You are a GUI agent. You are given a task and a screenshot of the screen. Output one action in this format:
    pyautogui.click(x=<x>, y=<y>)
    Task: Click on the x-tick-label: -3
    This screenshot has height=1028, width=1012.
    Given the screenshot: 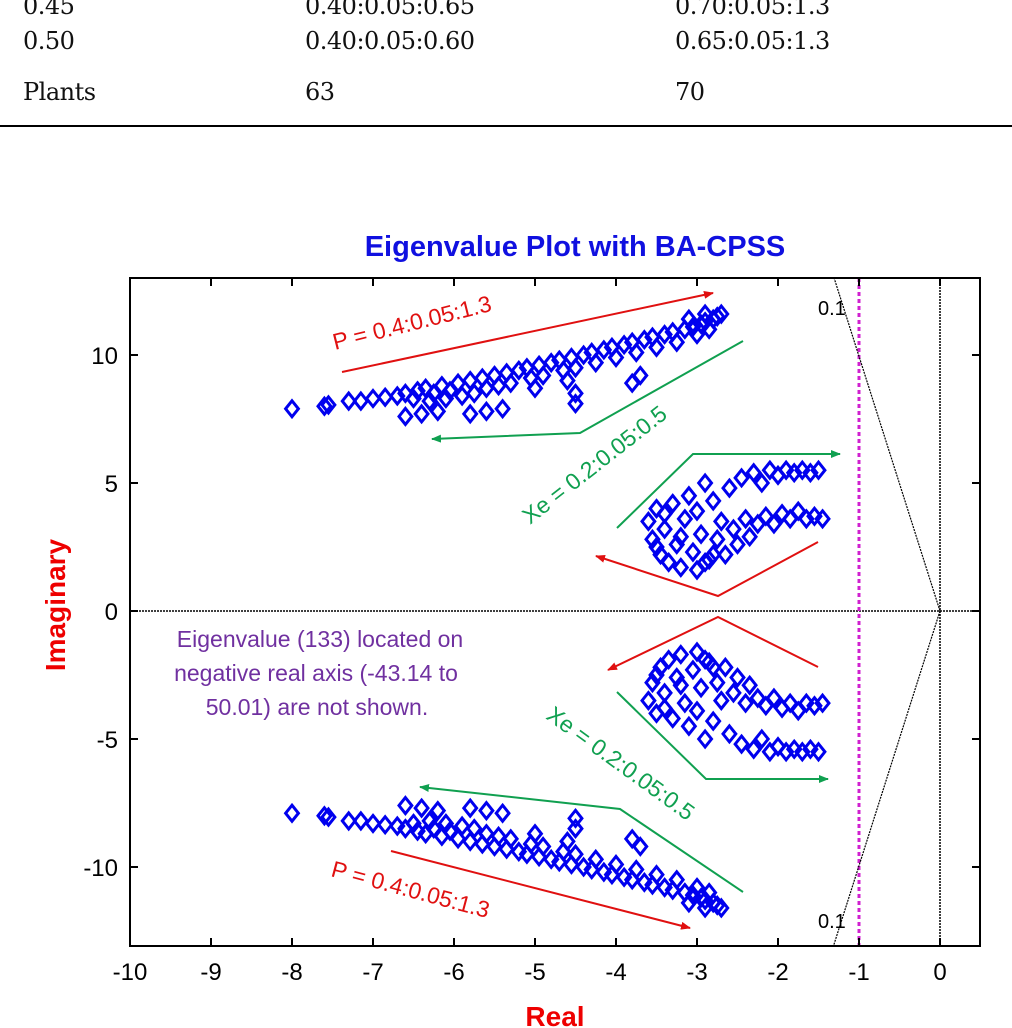 What is the action you would take?
    pyautogui.click(x=696, y=972)
    